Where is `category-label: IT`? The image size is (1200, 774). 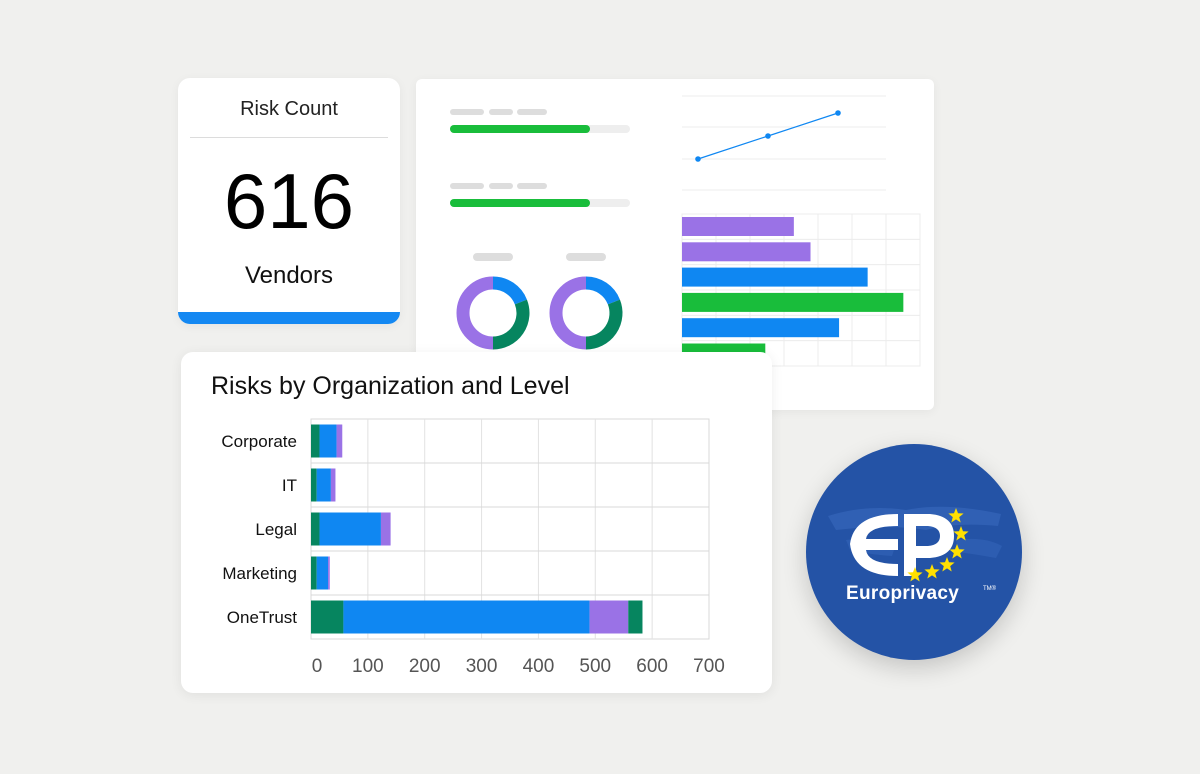
category-label: IT is located at coordinates (289, 485).